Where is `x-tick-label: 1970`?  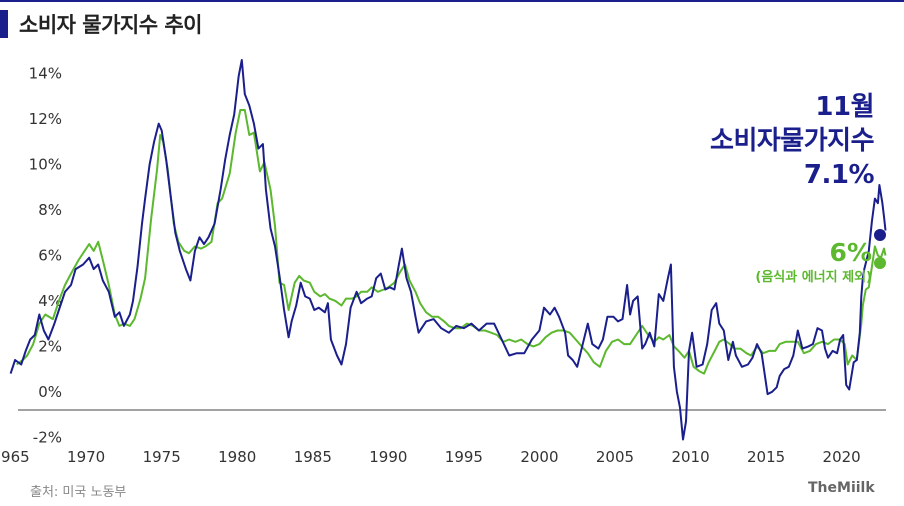
x-tick-label: 1970 is located at coordinates (86, 457).